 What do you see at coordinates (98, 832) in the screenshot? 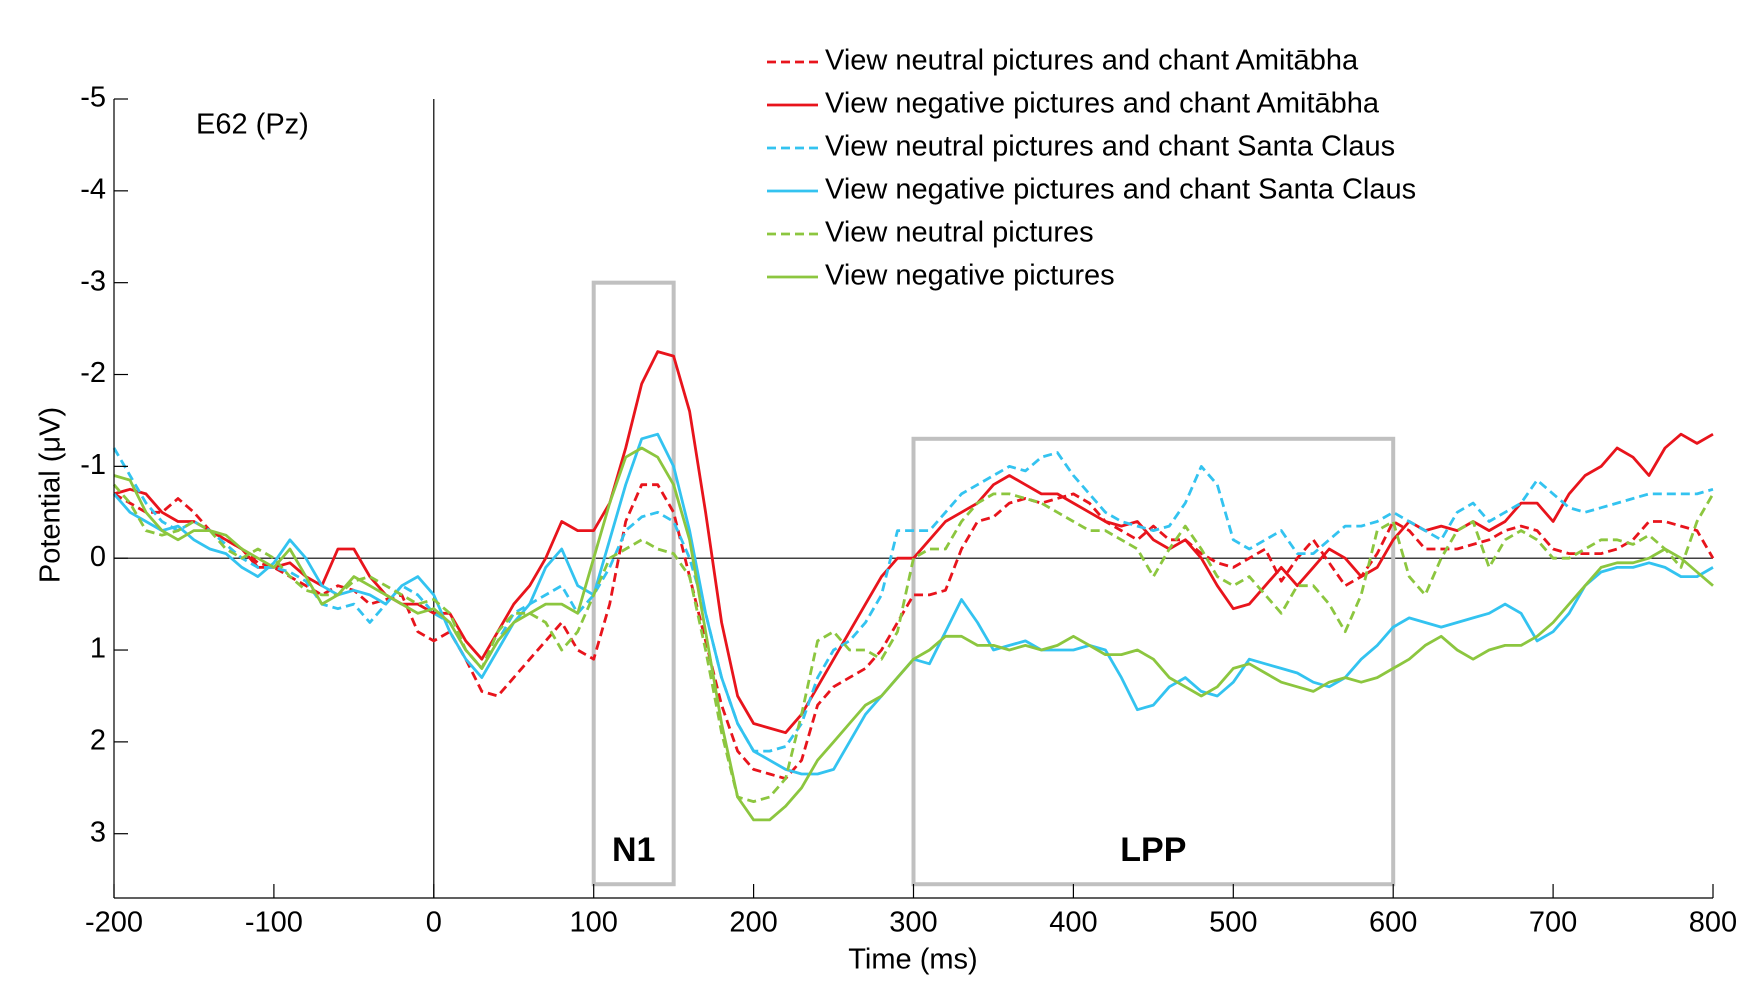
I see `y-tick-label: 3` at bounding box center [98, 832].